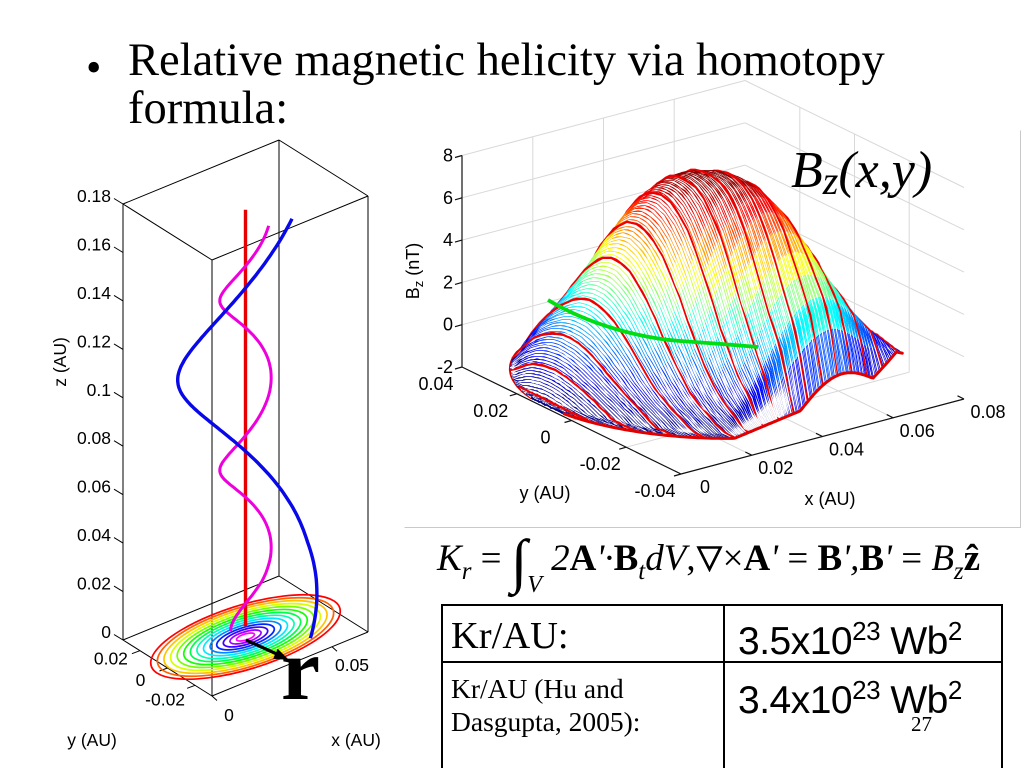  Describe the element at coordinates (60, 362) in the screenshot. I see `svg-text: z (AU)` at that location.